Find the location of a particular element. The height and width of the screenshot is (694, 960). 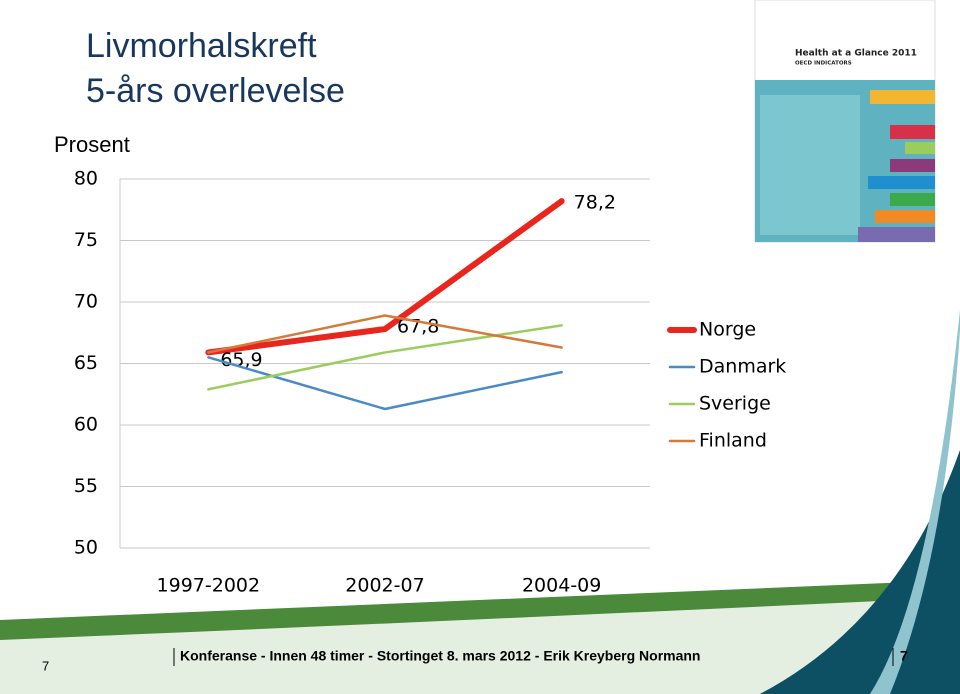

x-tick-label: 2002-07 is located at coordinates (384, 586).